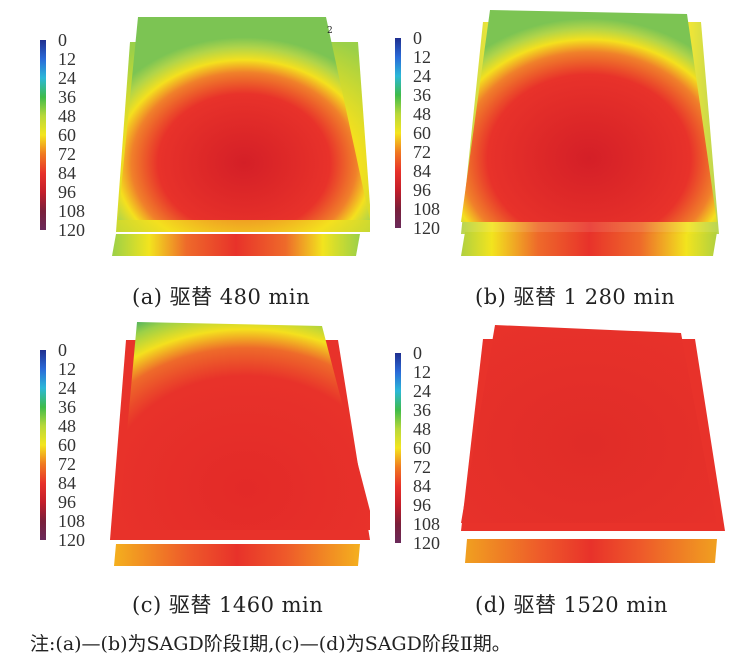  I want to click on caption-c: (c) 驱替 1460 min, so click(228, 605).